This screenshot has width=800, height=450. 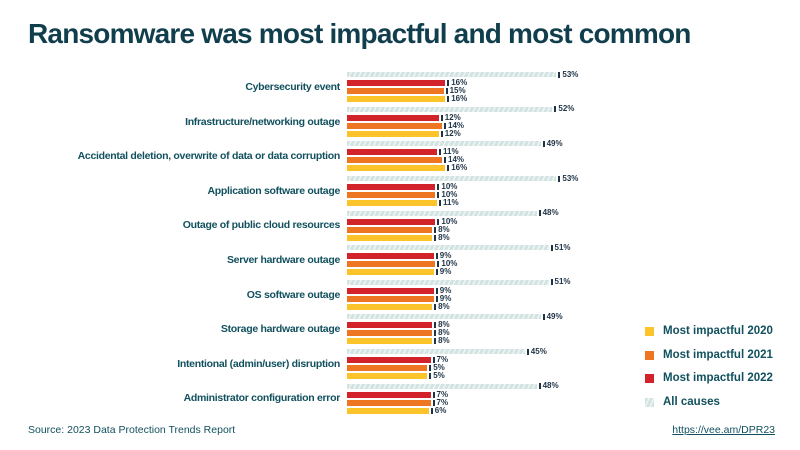 I want to click on bar-stack: 45% 7% 5% 5%, so click(x=497, y=363).